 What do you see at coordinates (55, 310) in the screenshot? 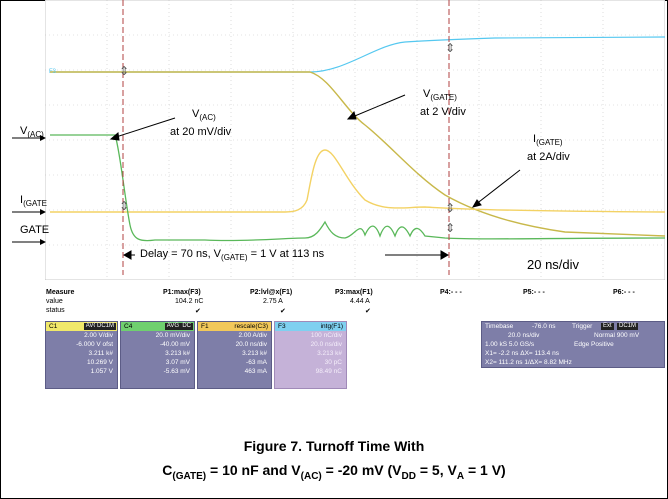
I see `status-label: status` at bounding box center [55, 310].